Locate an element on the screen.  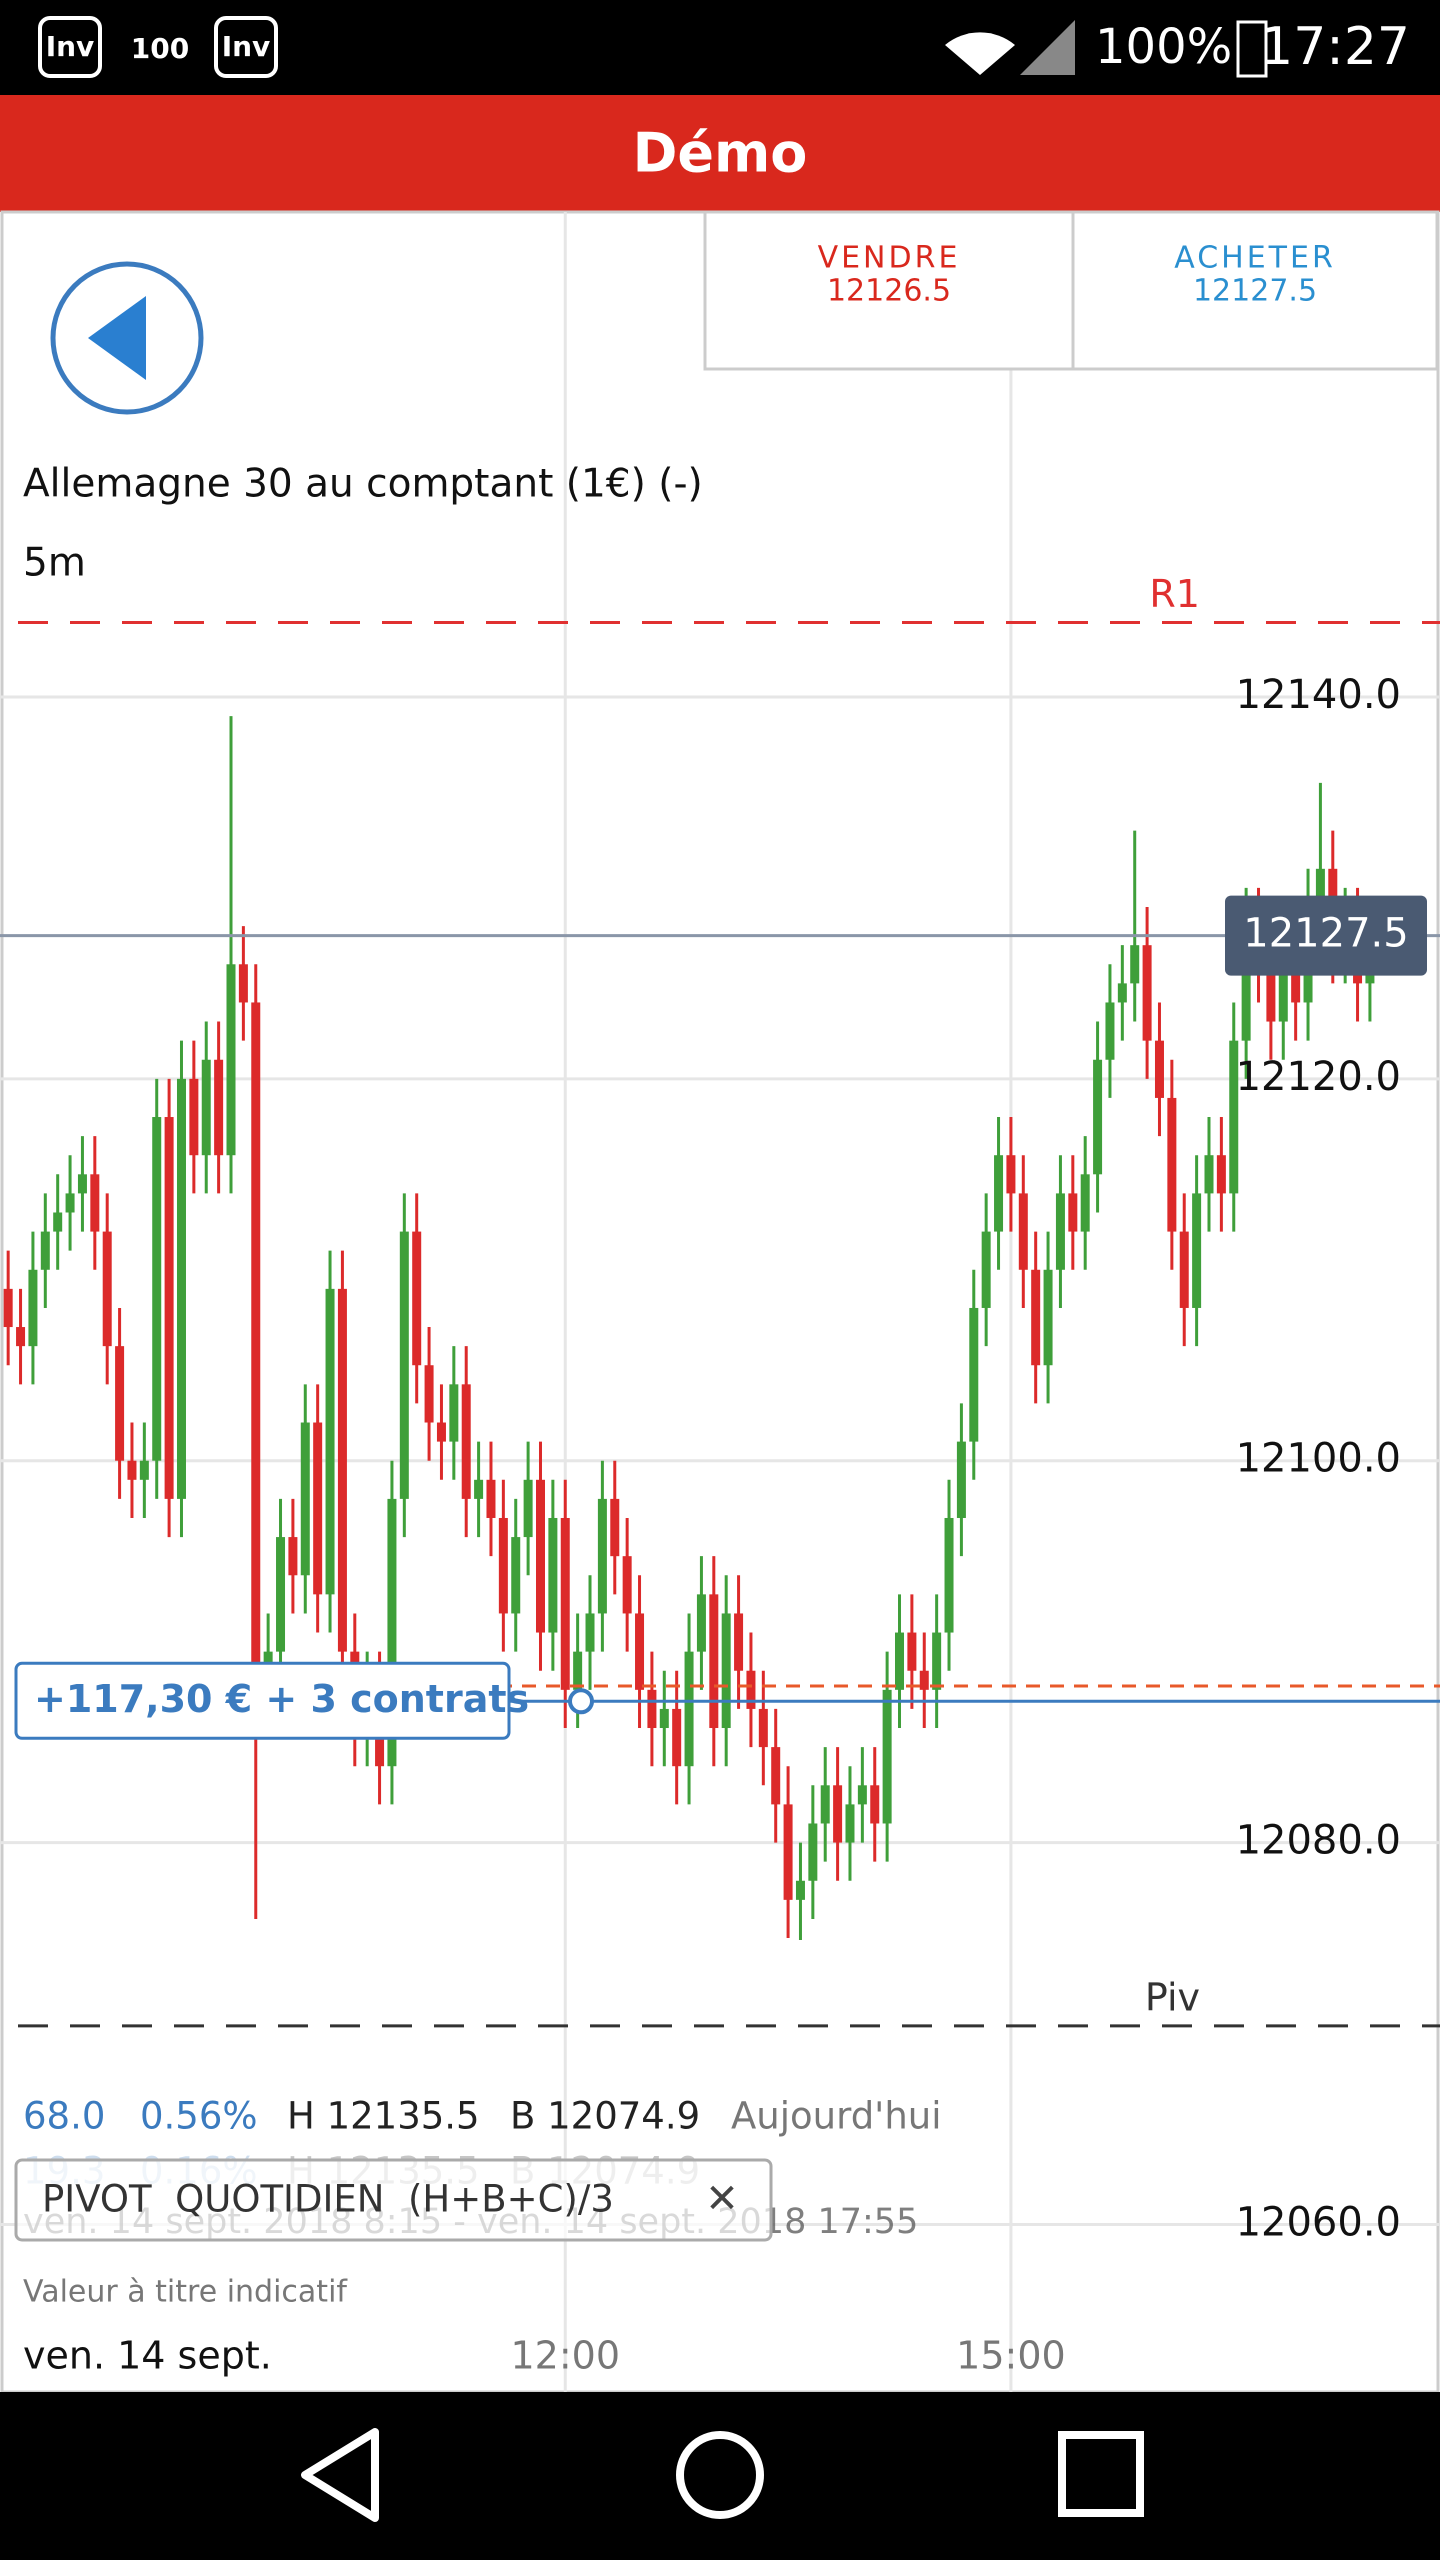
status-bar is located at coordinates (720, 47).